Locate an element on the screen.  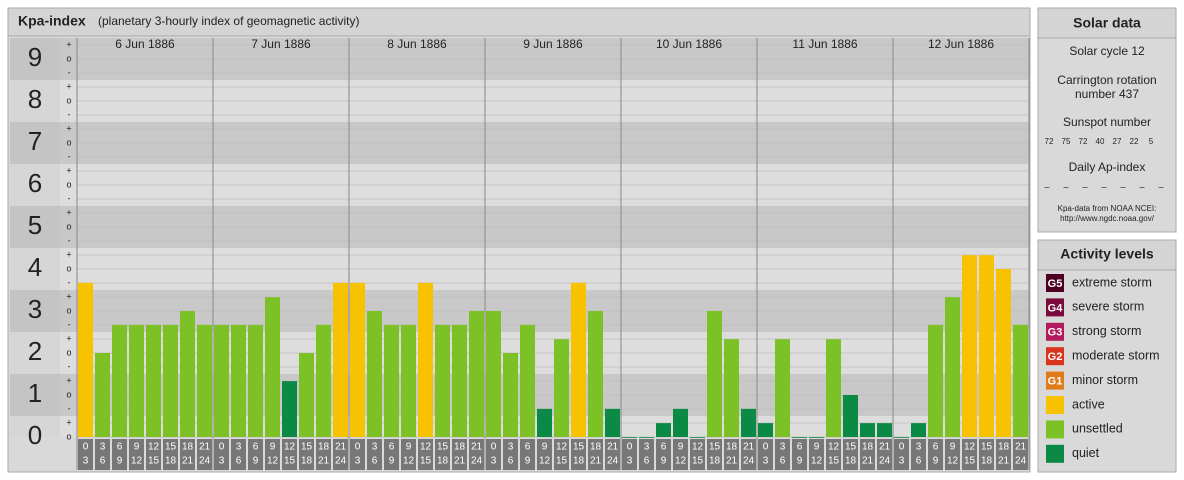
band is located at coordinates (35, 185).